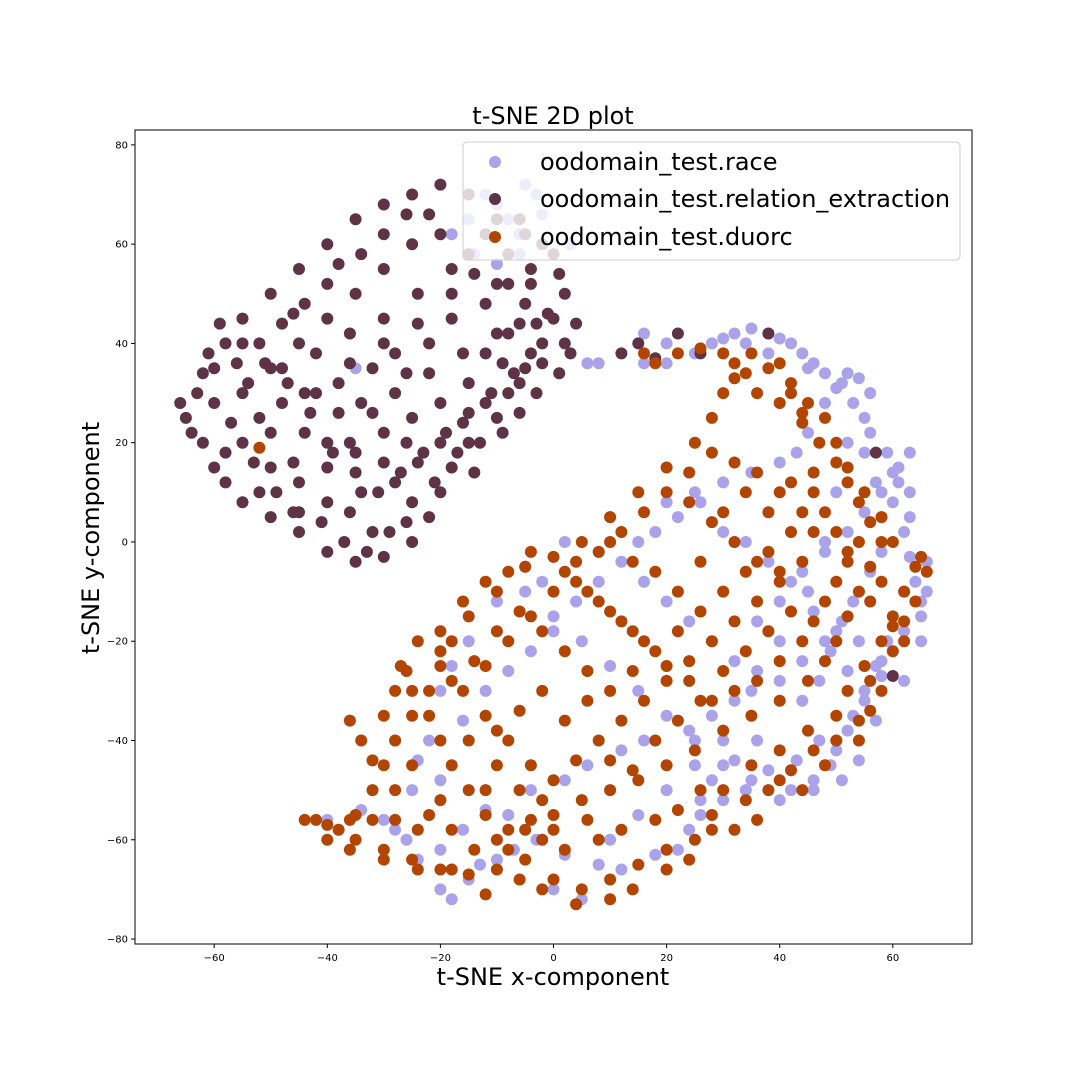 Image resolution: width=1080 pixels, height=1080 pixels. I want to click on y-tick-label: −60, so click(117, 840).